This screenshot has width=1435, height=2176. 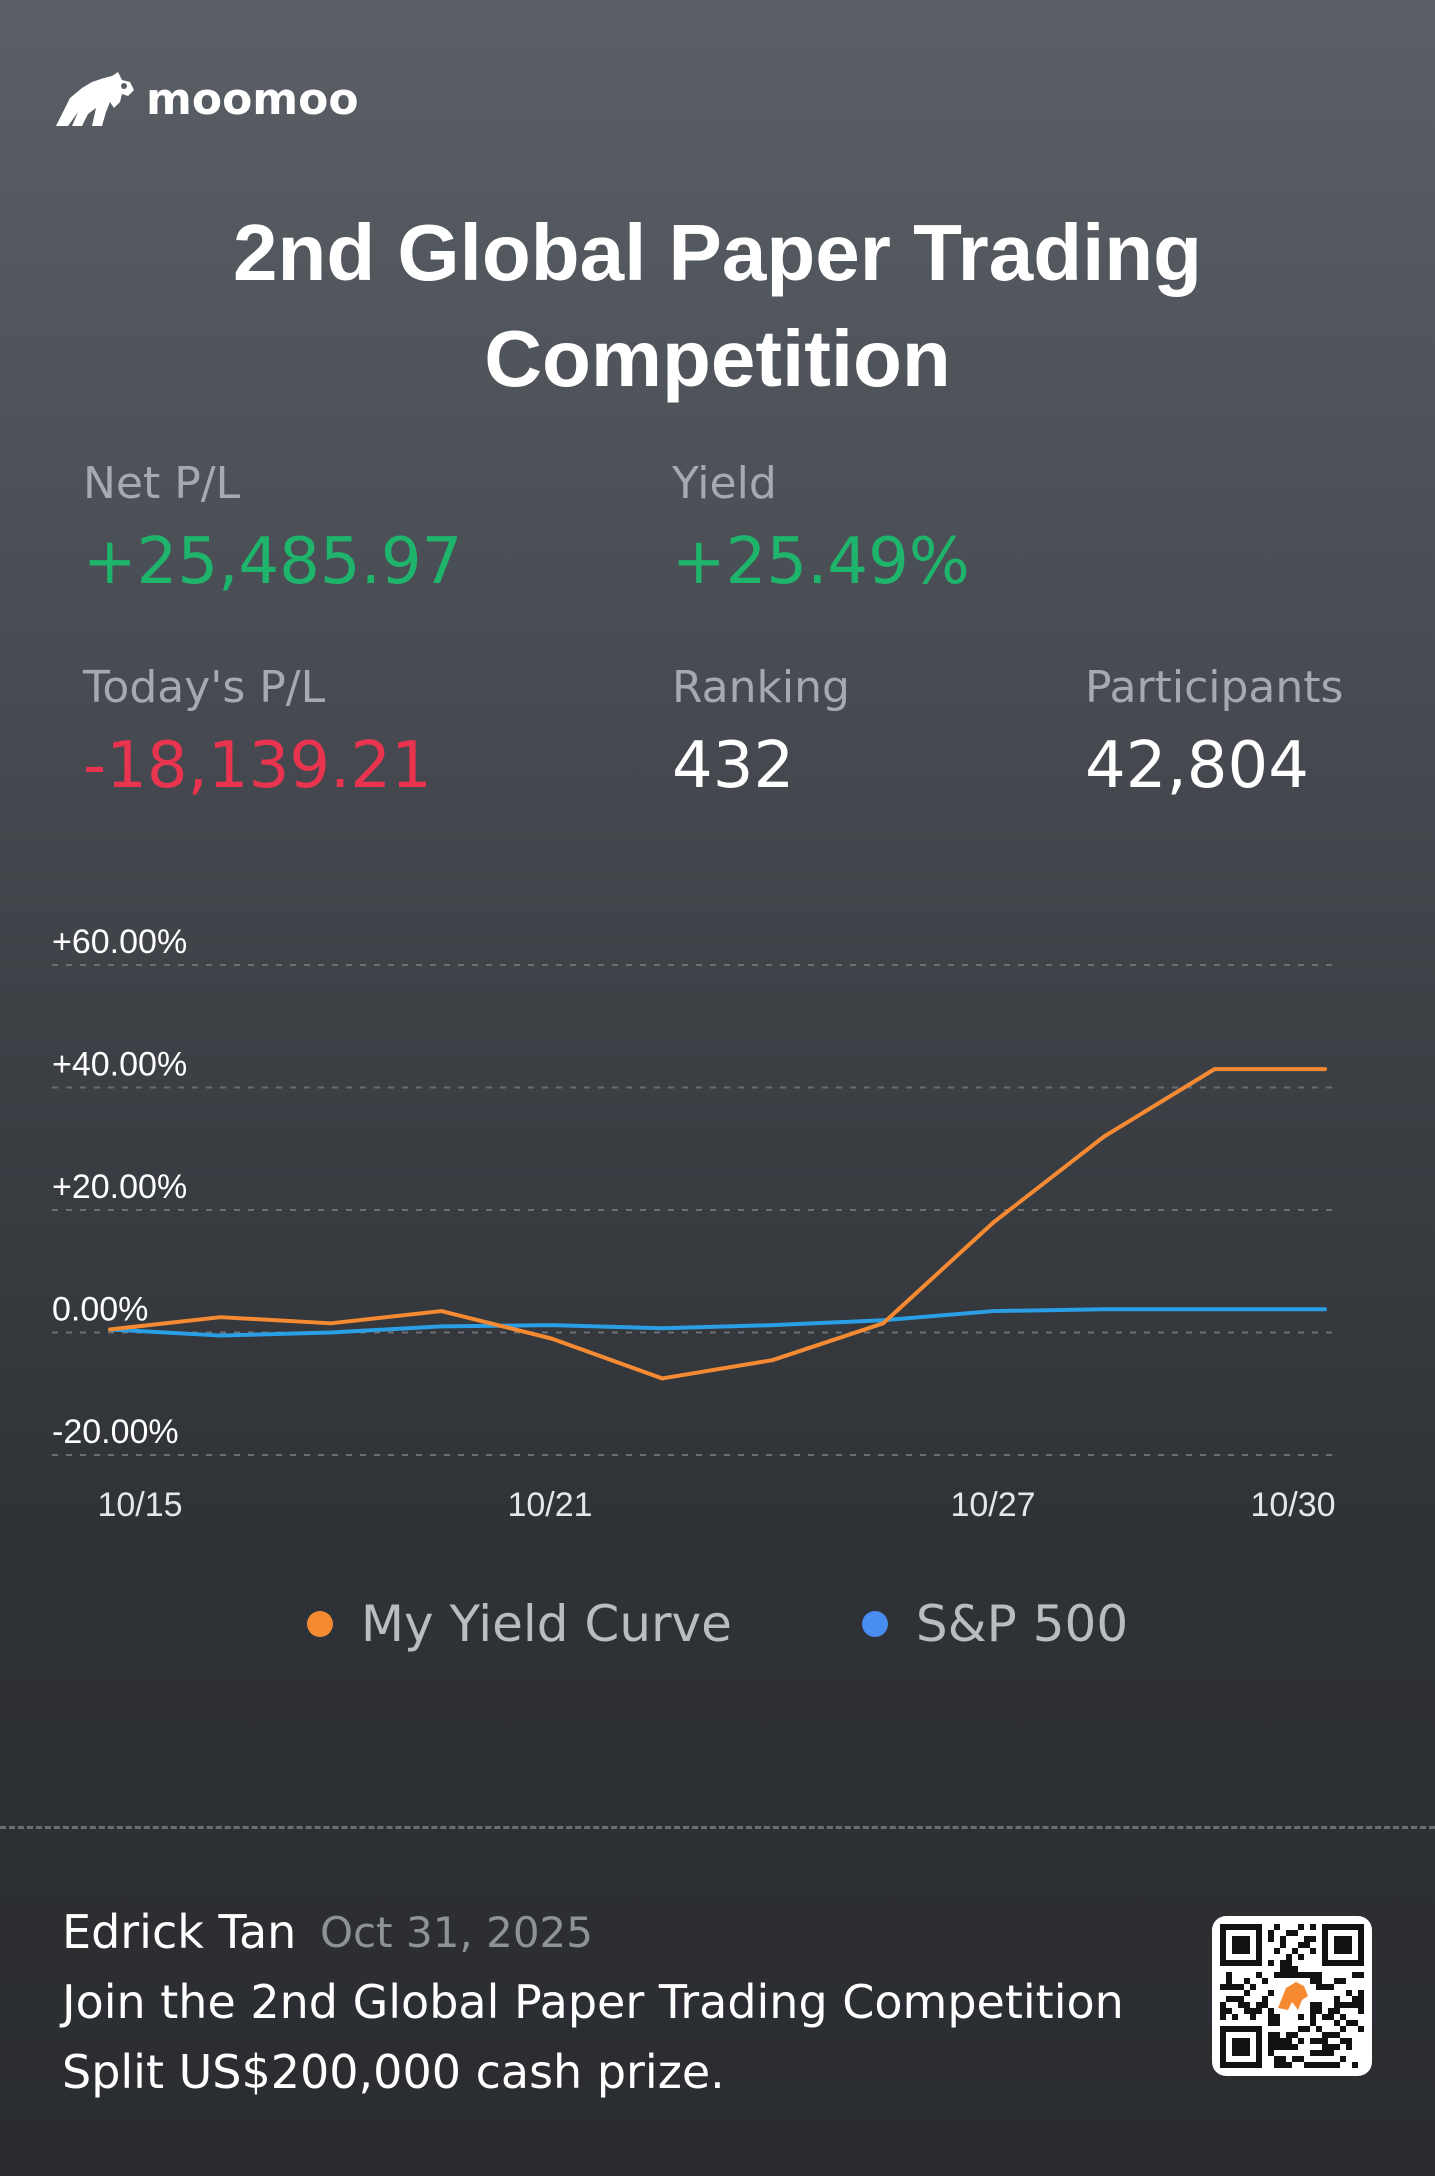 I want to click on legend-item-my-yield-curve: My Yield Curve, so click(x=519, y=1624).